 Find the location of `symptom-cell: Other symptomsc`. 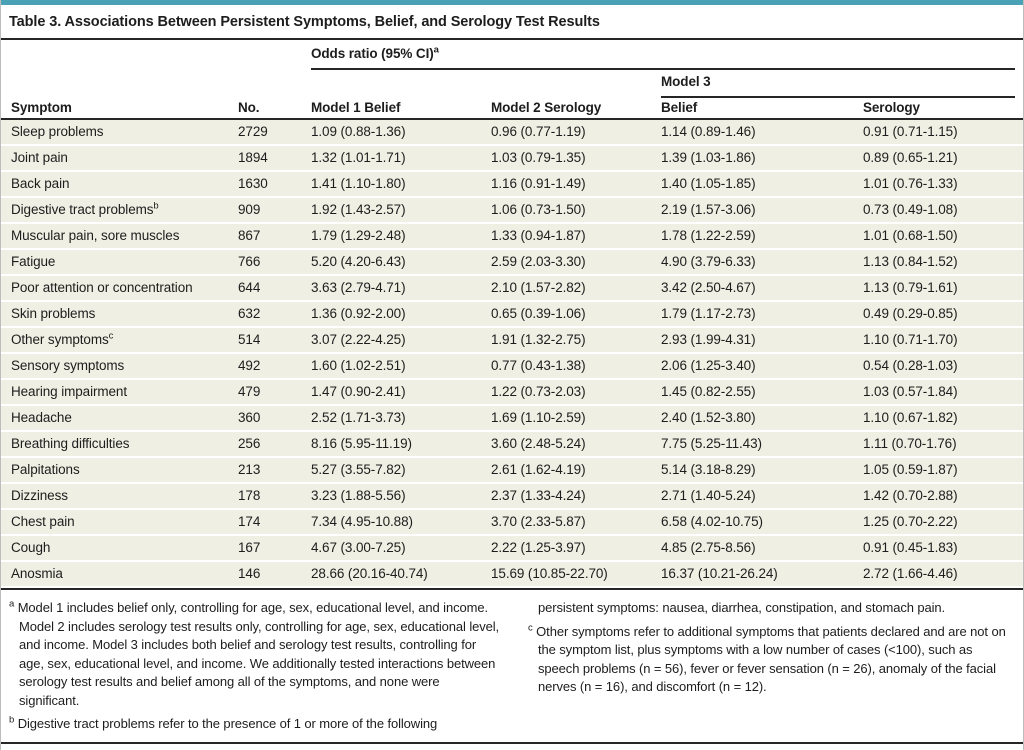

symptom-cell: Other symptomsc is located at coordinates (62, 338).